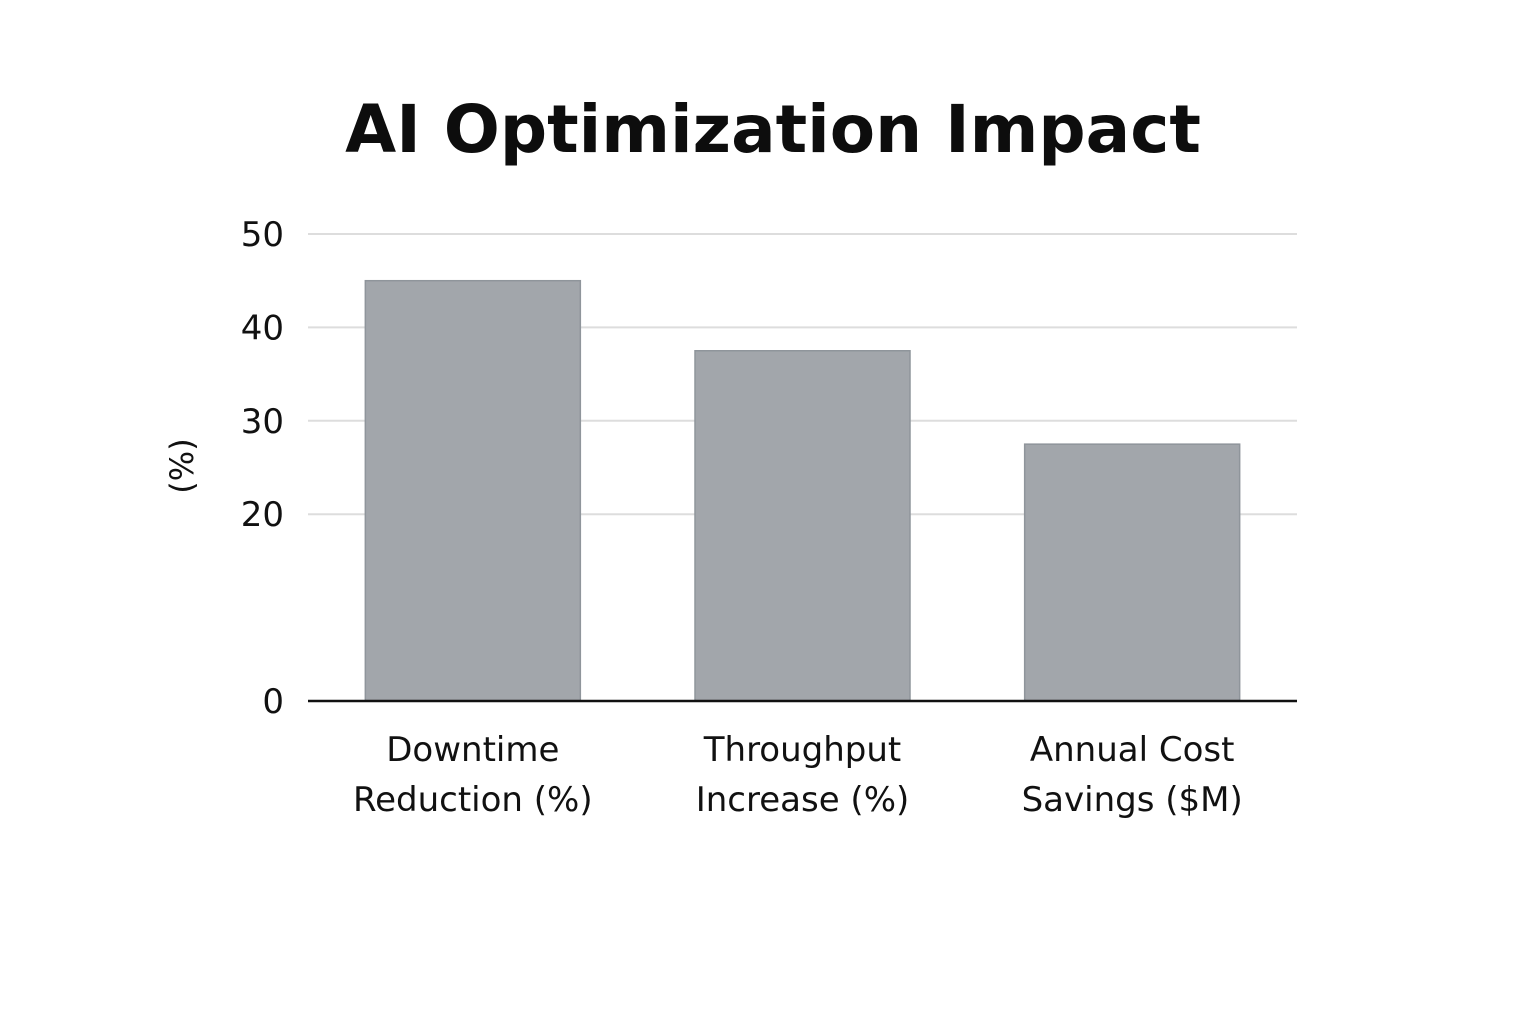  Describe the element at coordinates (262, 468) in the screenshot. I see `y-axis-ticks: 0 20 30 40 50` at that location.